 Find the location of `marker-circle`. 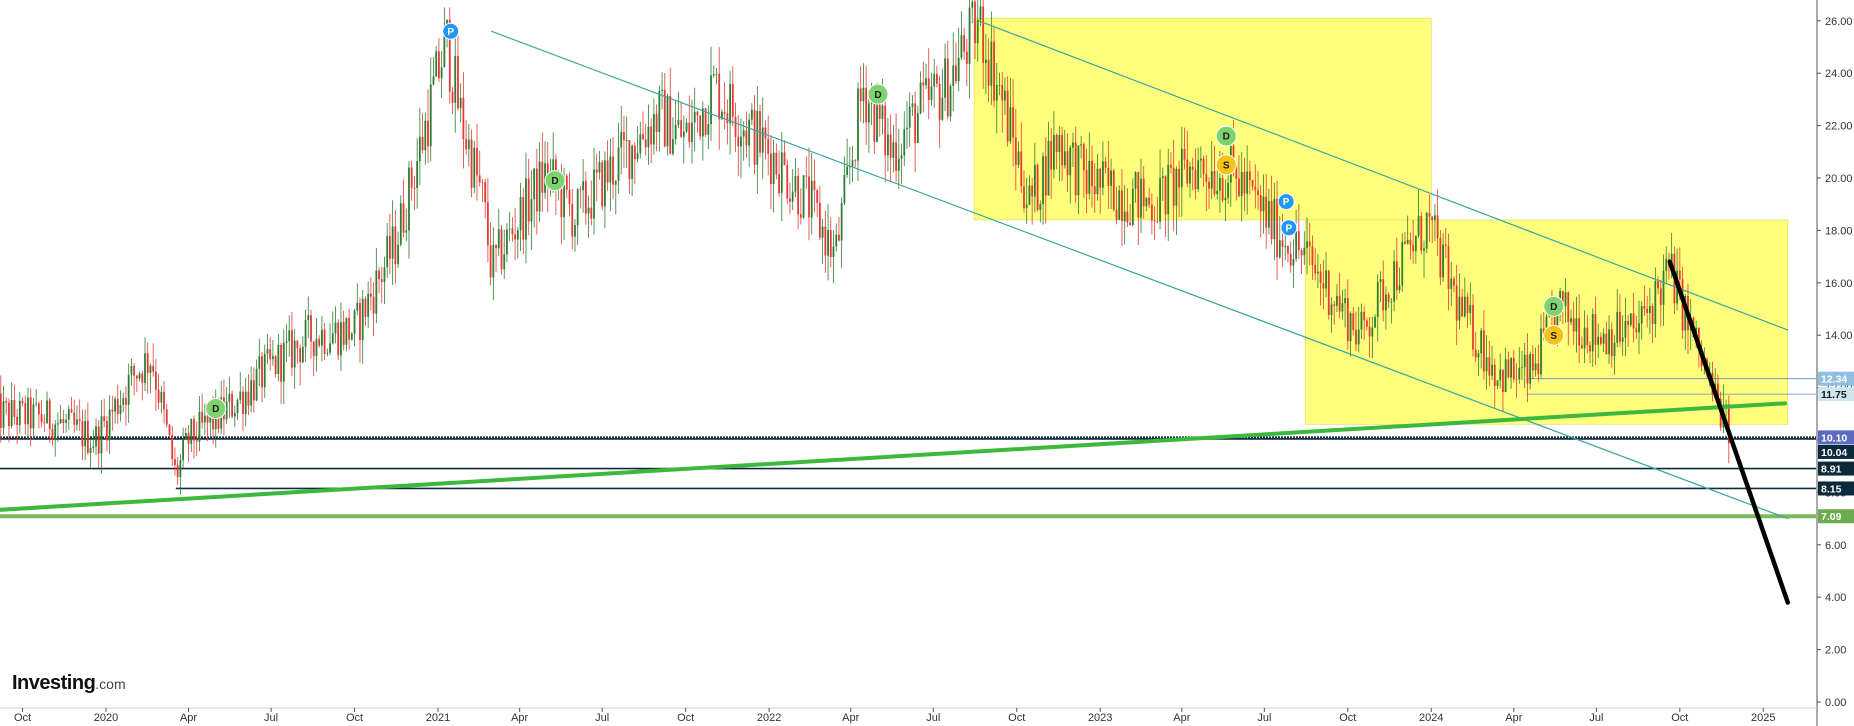

marker-circle is located at coordinates (1226, 165).